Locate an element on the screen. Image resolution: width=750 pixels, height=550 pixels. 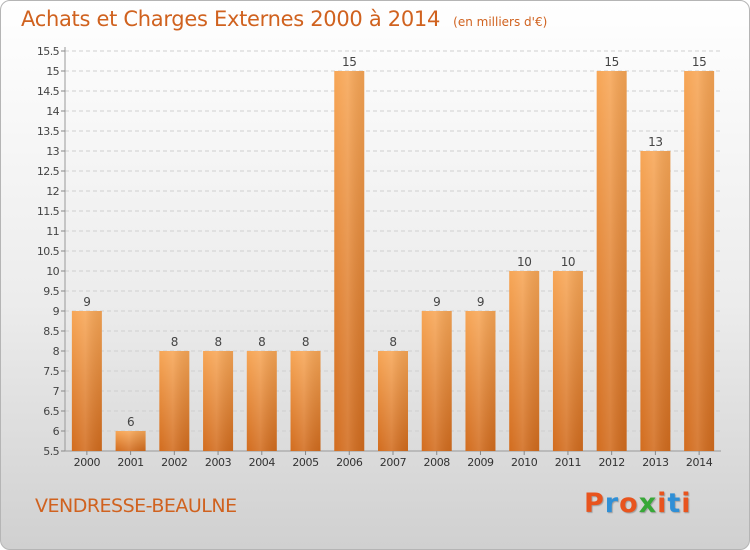
x-tick-label: 2009 is located at coordinates (480, 462).